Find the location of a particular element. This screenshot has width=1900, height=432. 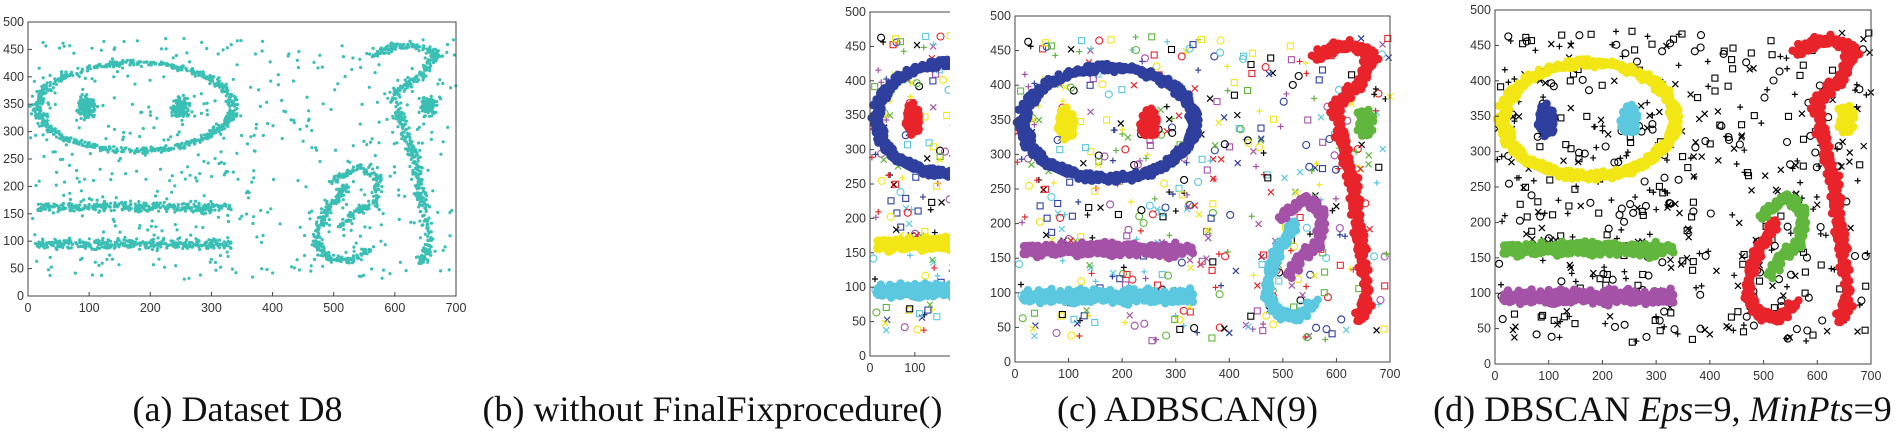

y-tick-label: 500 is located at coordinates (13, 22).